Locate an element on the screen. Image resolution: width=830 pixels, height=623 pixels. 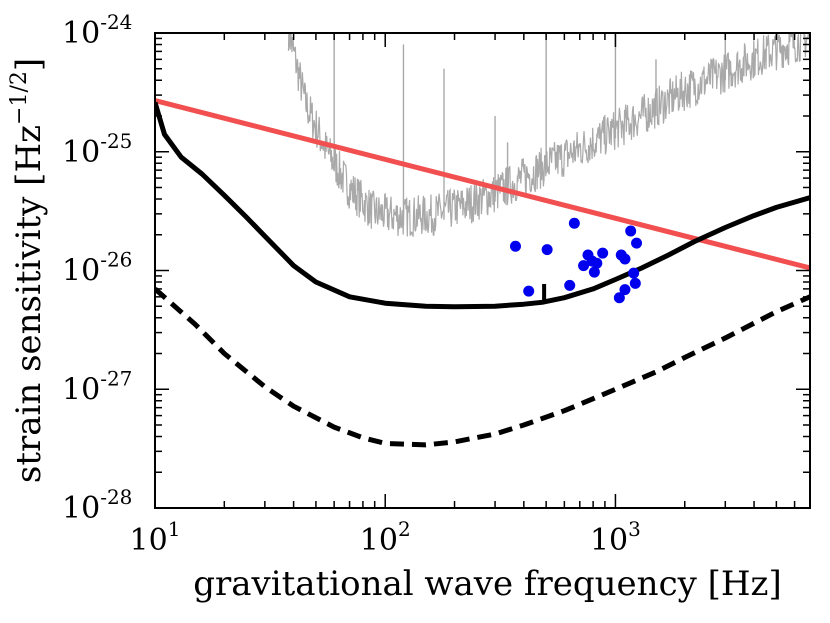
y-axis-title: strain sensitivity [Hz−1/2] is located at coordinates (28, 270).